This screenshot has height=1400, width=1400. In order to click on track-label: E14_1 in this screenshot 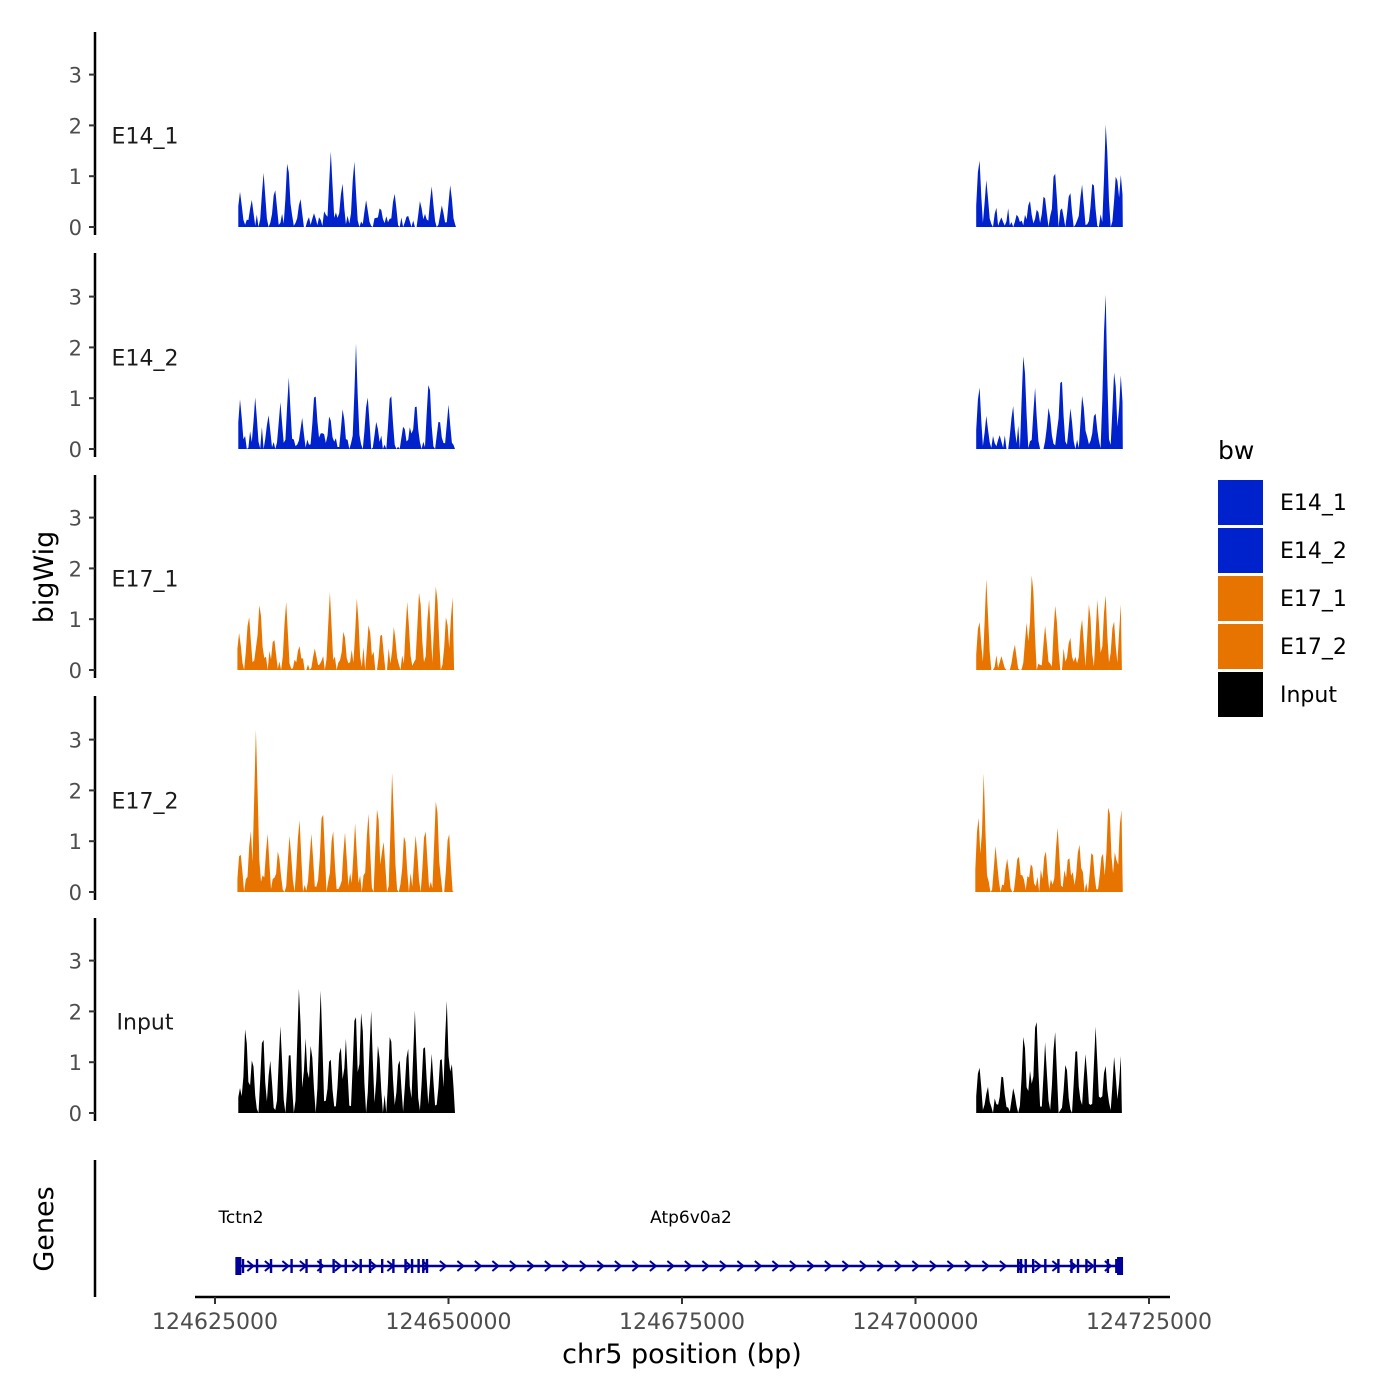, I will do `click(145, 137)`.